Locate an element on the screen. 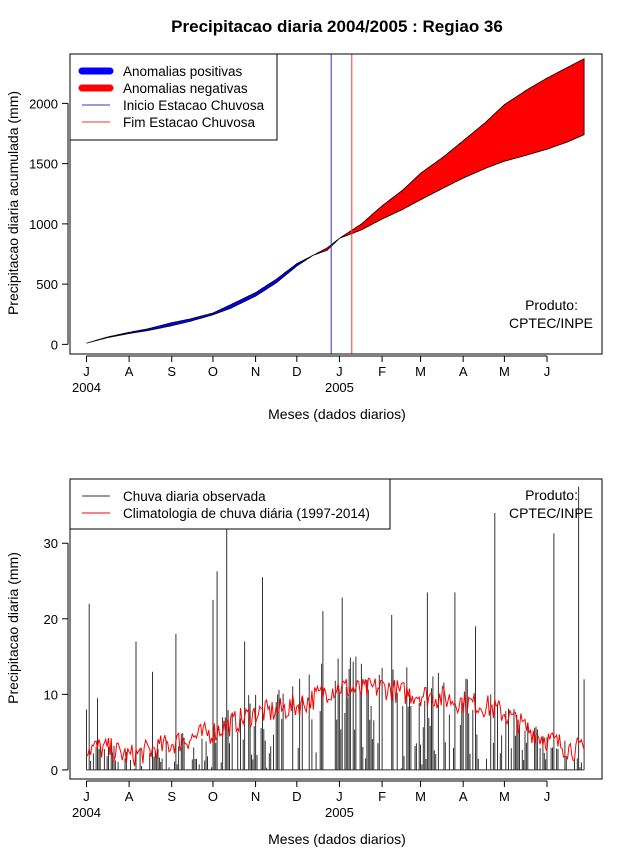  chart2-x-label: Meses (dados diarios) is located at coordinates (337, 839).